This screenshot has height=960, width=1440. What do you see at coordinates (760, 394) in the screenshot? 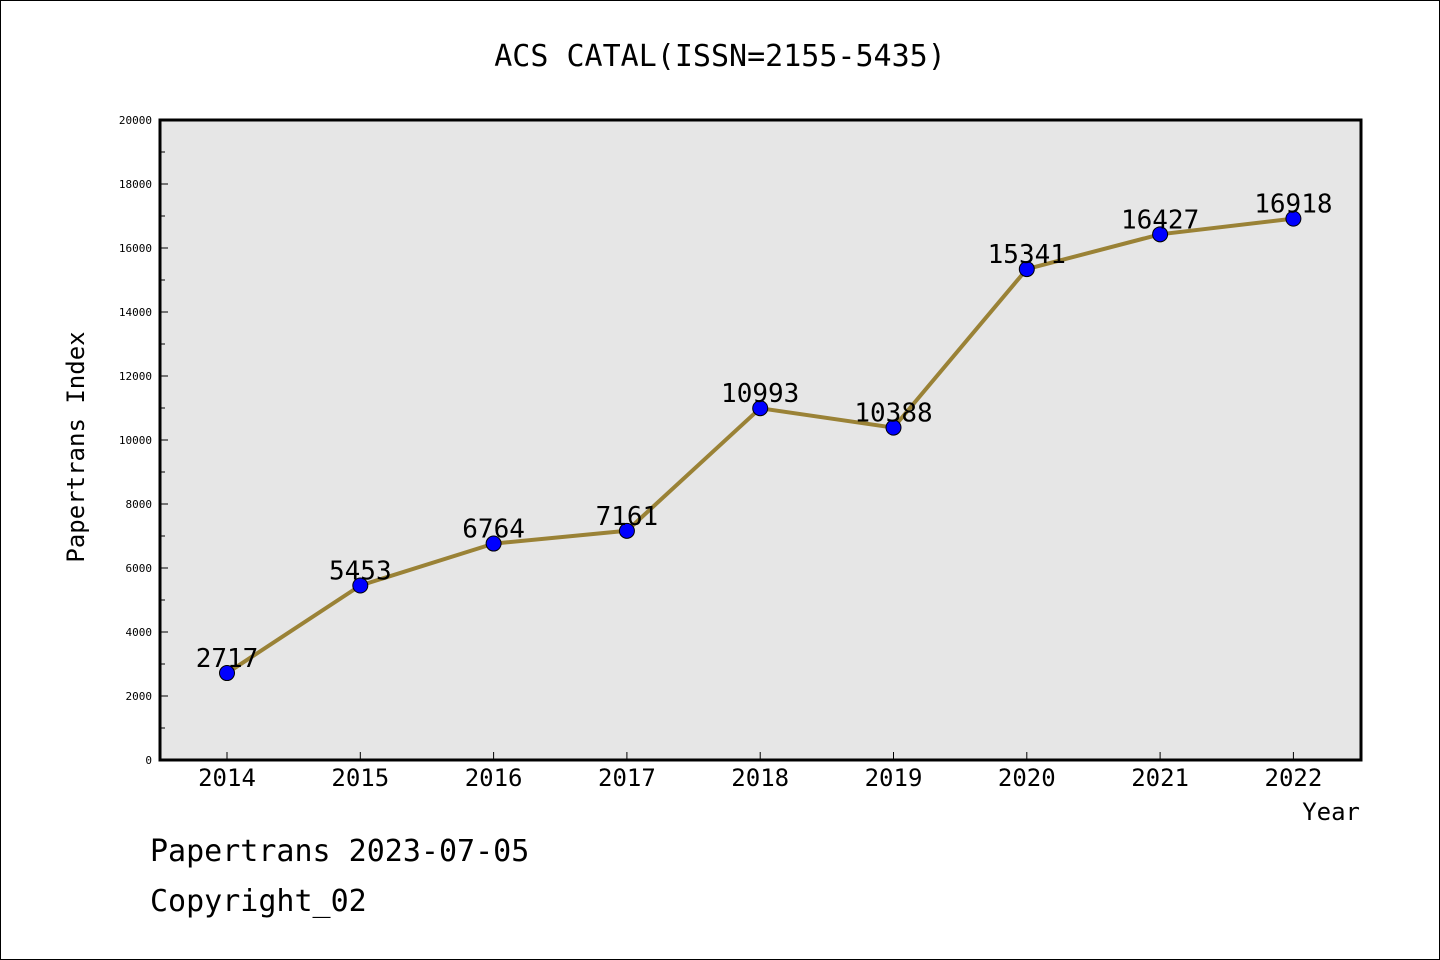
I see `data-label: 10993` at bounding box center [760, 394].